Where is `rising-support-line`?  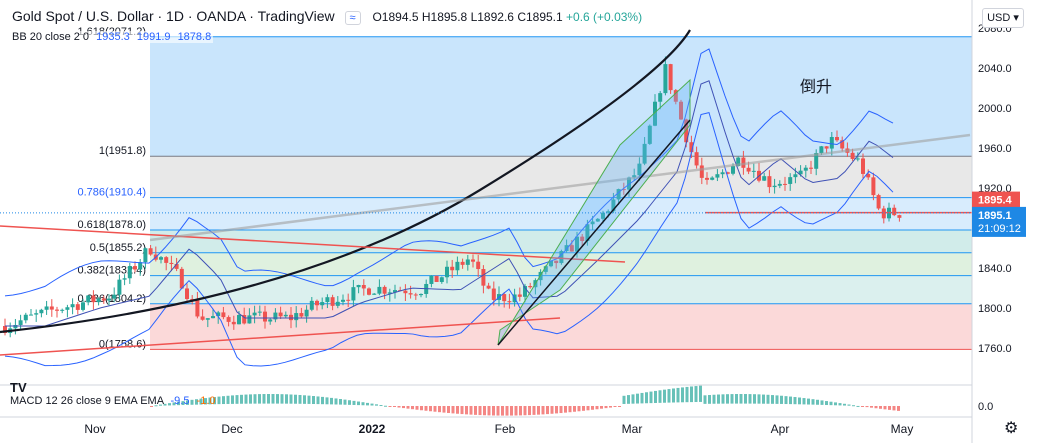 rising-support-line is located at coordinates (280, 336).